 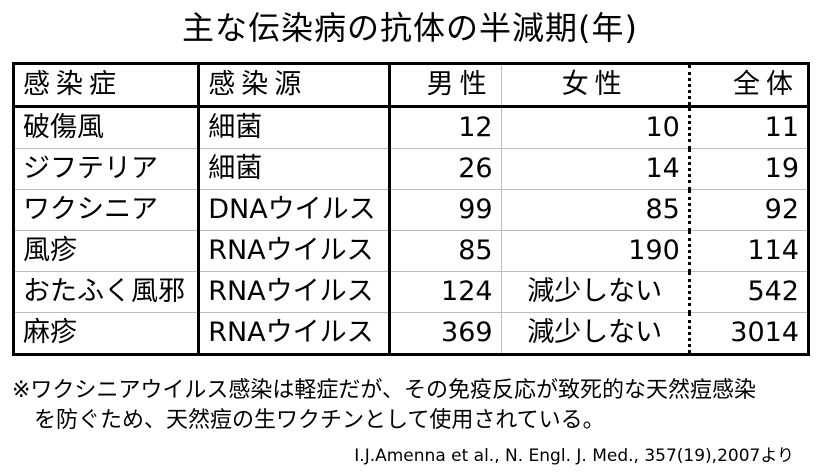 What do you see at coordinates (319, 420) in the screenshot?
I see `footnote-line-2: を防ぐため、天然痘の生ワクチンとして使用されている。` at bounding box center [319, 420].